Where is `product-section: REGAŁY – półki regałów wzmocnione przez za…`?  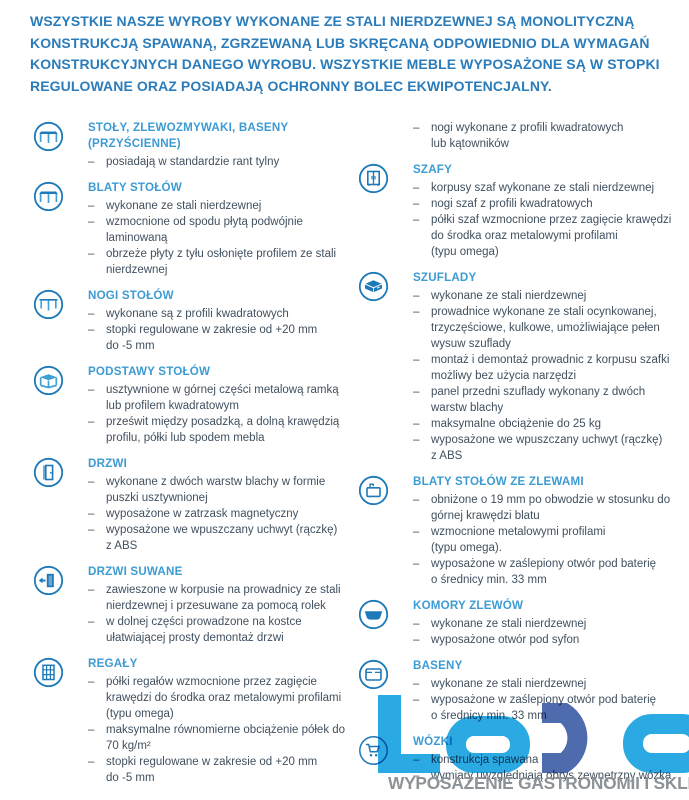
product-section: REGAŁY – półki regałów wzmocnione przez za… is located at coordinates (192, 721).